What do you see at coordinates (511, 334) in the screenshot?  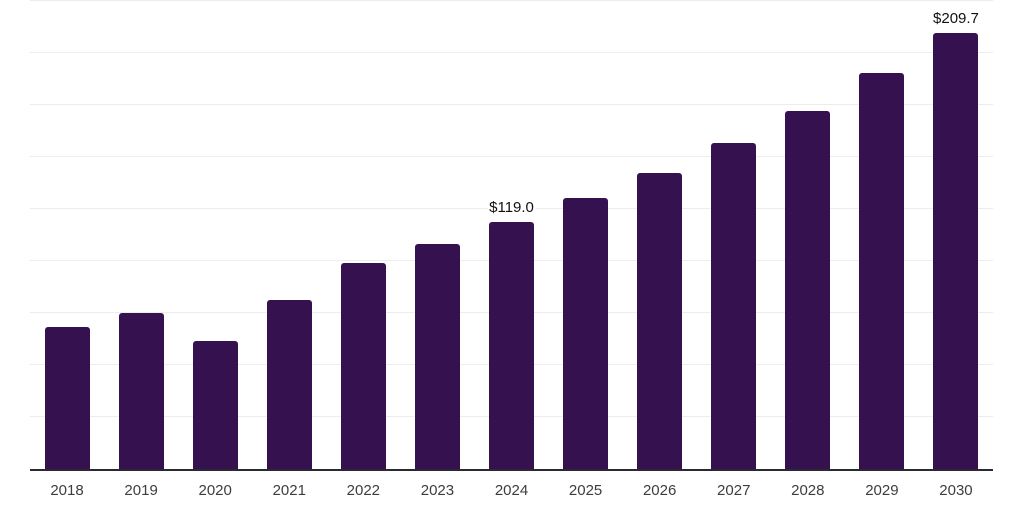 I see `bar-2024: $119.0` at bounding box center [511, 334].